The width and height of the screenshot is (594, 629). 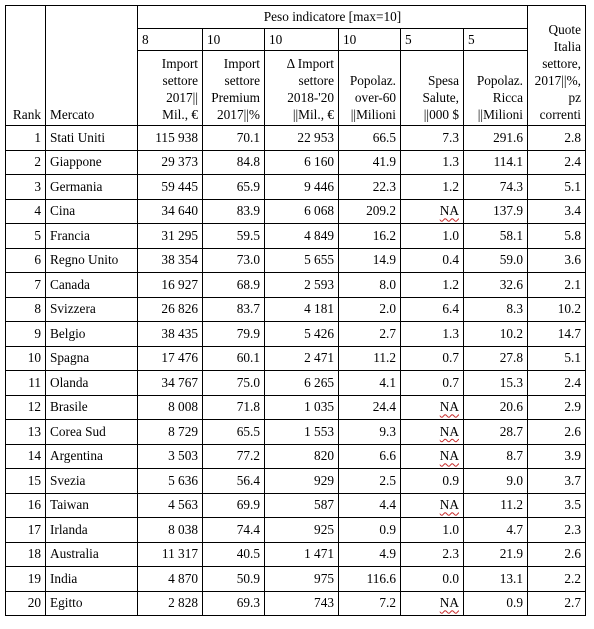 I want to click on rank-cell: 20, so click(x=25, y=603).